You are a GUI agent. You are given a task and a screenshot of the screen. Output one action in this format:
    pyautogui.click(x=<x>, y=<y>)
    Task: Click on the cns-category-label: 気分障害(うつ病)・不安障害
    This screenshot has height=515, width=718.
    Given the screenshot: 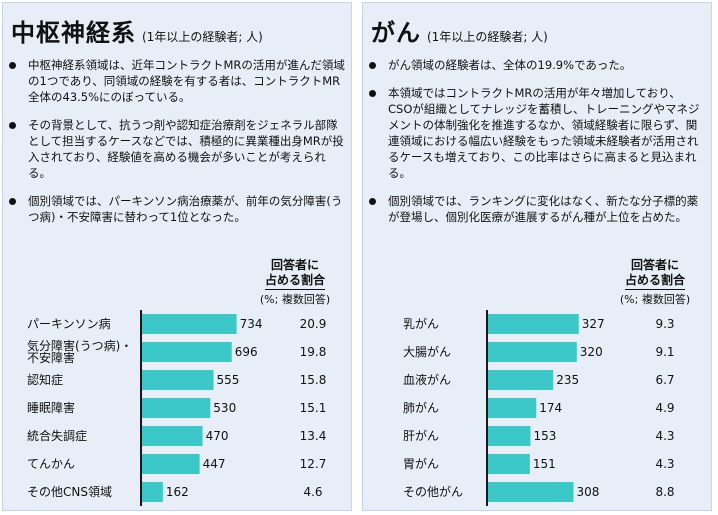 What is the action you would take?
    pyautogui.click(x=79, y=351)
    